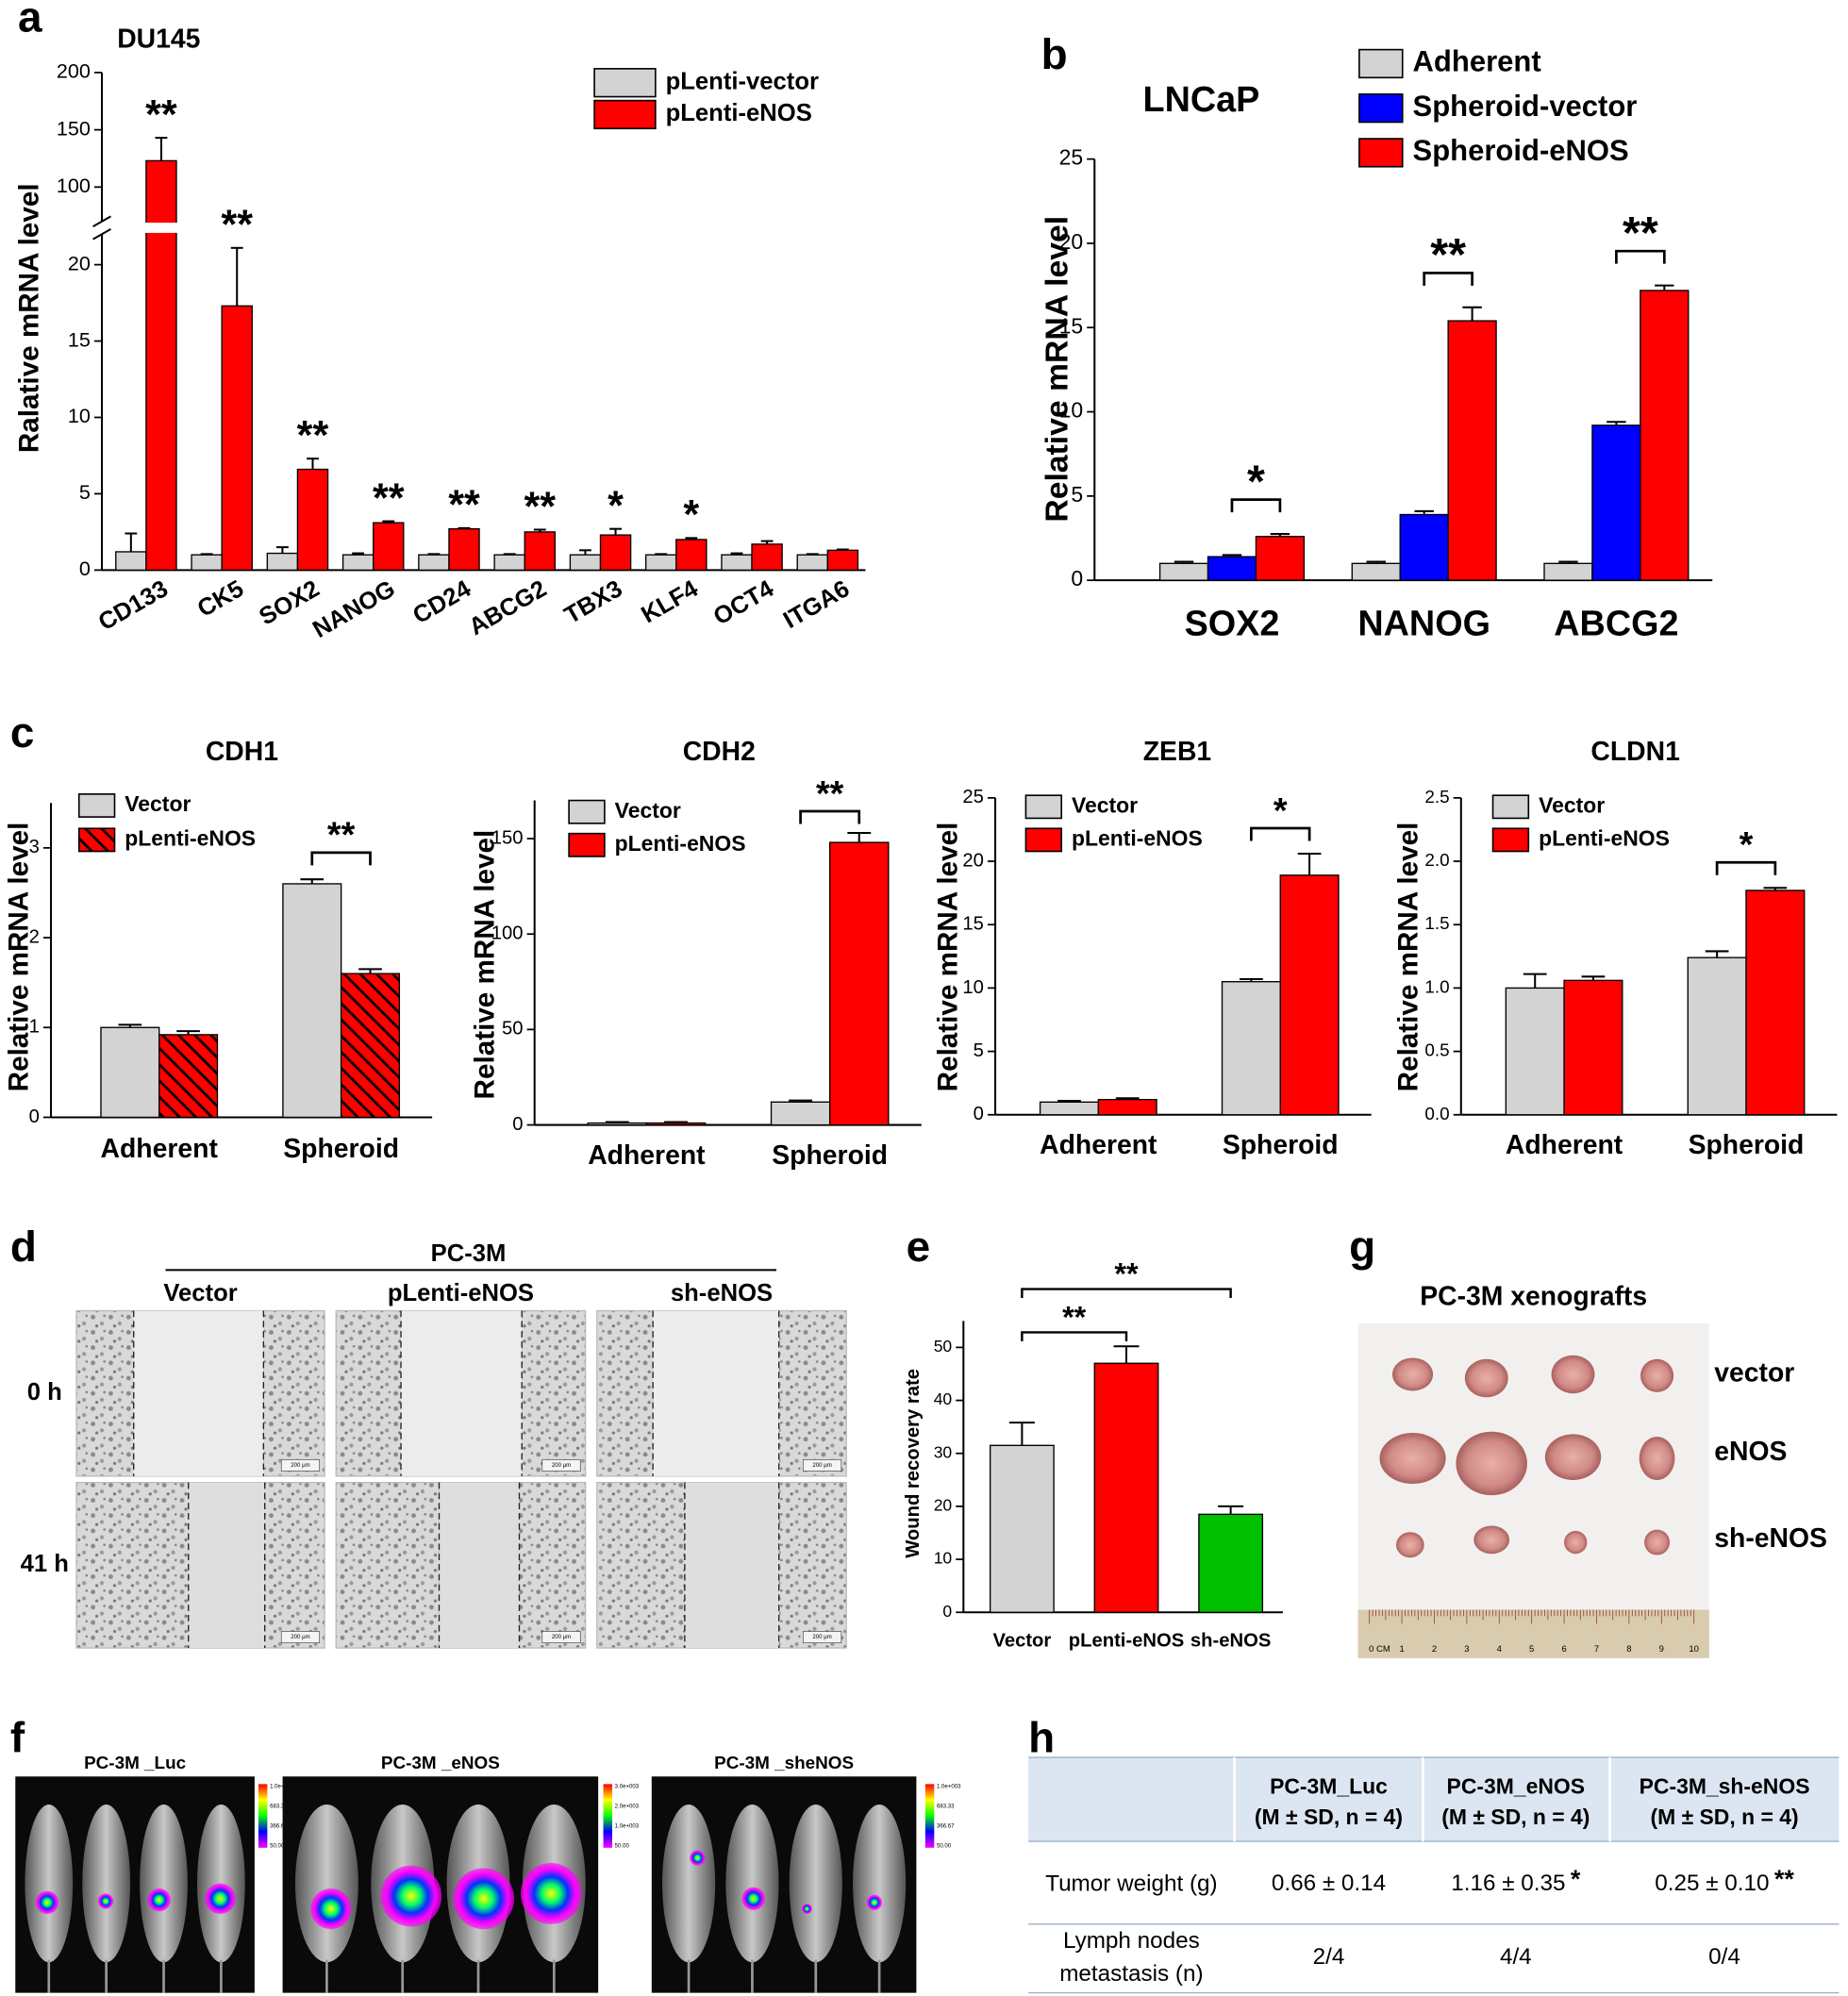 The image size is (1848, 1996). Describe the element at coordinates (35, 847) in the screenshot. I see `y-tick-label: 3` at that location.